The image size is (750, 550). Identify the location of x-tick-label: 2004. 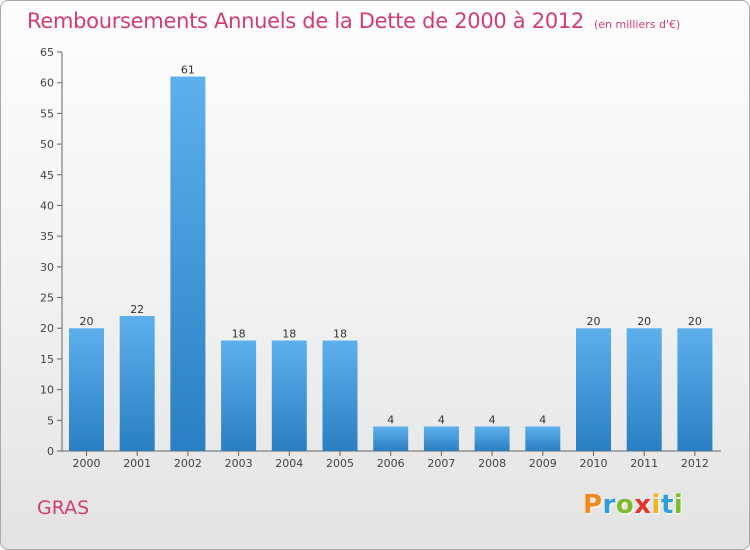
(289, 463).